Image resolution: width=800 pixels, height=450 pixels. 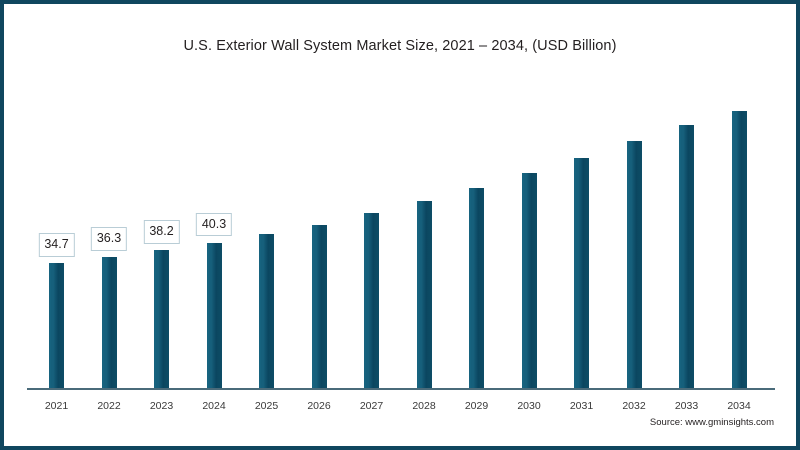 I want to click on x-axis-line, so click(x=401, y=389).